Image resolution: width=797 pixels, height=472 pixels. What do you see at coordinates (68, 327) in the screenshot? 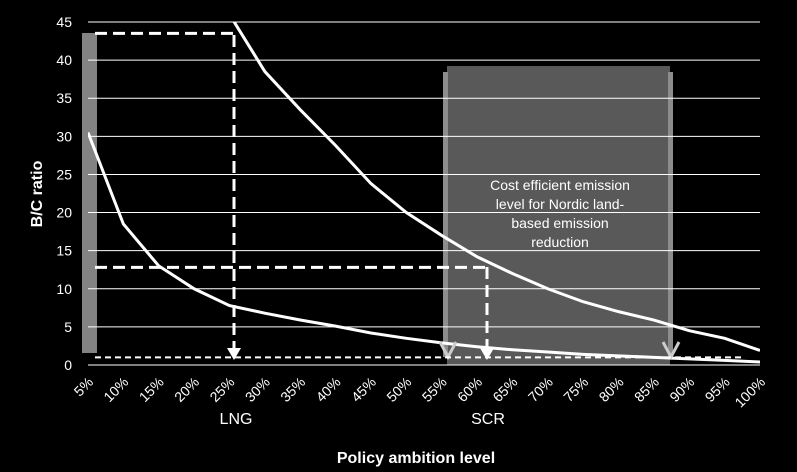
I see `y-tick-label: 5` at bounding box center [68, 327].